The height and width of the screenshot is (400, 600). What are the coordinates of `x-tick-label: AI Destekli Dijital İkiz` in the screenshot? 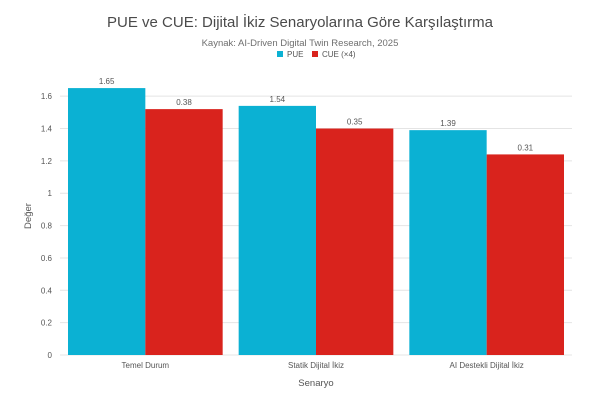 It's located at (487, 365).